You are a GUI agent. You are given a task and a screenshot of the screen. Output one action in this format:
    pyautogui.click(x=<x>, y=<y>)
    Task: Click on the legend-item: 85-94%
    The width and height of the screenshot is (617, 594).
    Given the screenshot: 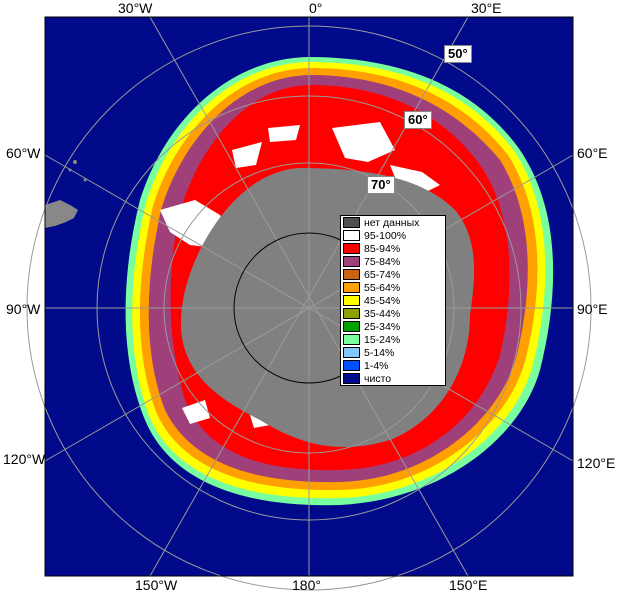 What is the action you would take?
    pyautogui.click(x=393, y=248)
    